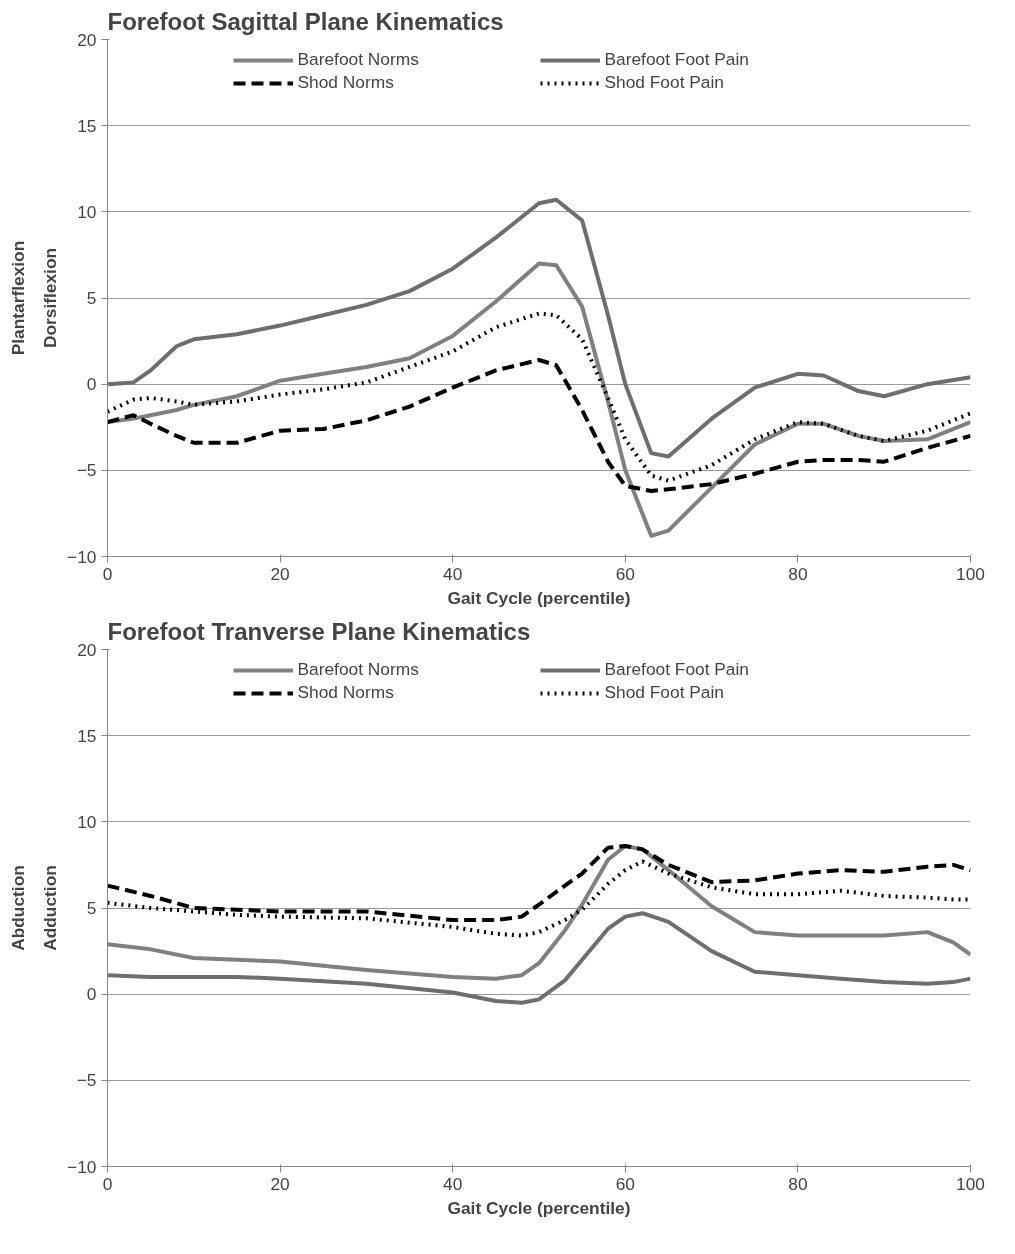 This screenshot has height=1254, width=1015. Describe the element at coordinates (319, 631) in the screenshot. I see `chart-title: Forefoot Tranverse Plane Kinematics` at that location.